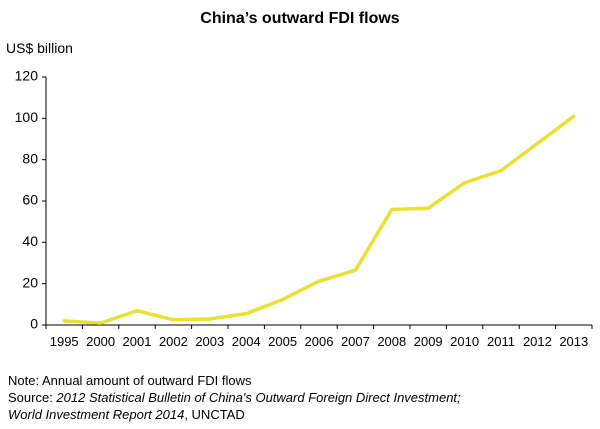 The width and height of the screenshot is (600, 429). I want to click on x-tick-label: 2005, so click(282, 341).